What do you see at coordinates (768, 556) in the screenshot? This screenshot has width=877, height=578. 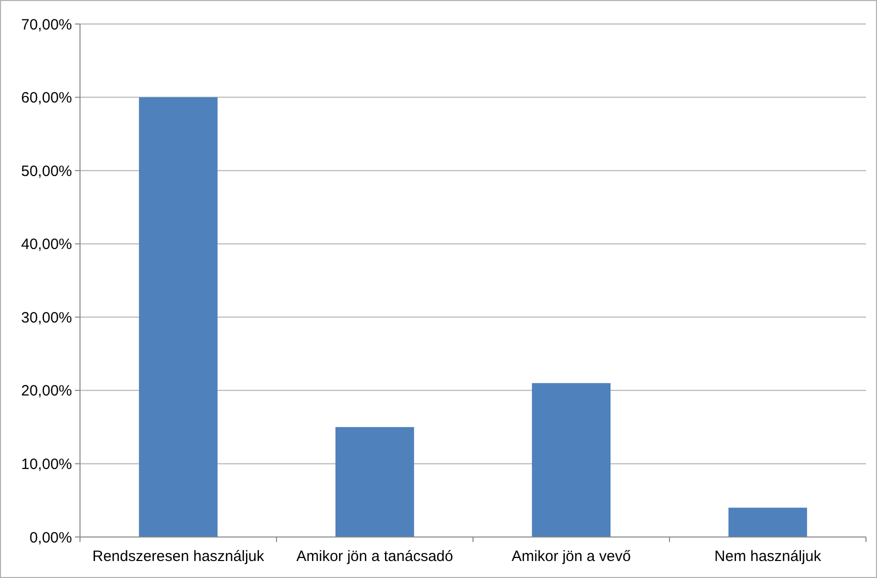 I see `x-tick-label: Nem használjuk` at bounding box center [768, 556].